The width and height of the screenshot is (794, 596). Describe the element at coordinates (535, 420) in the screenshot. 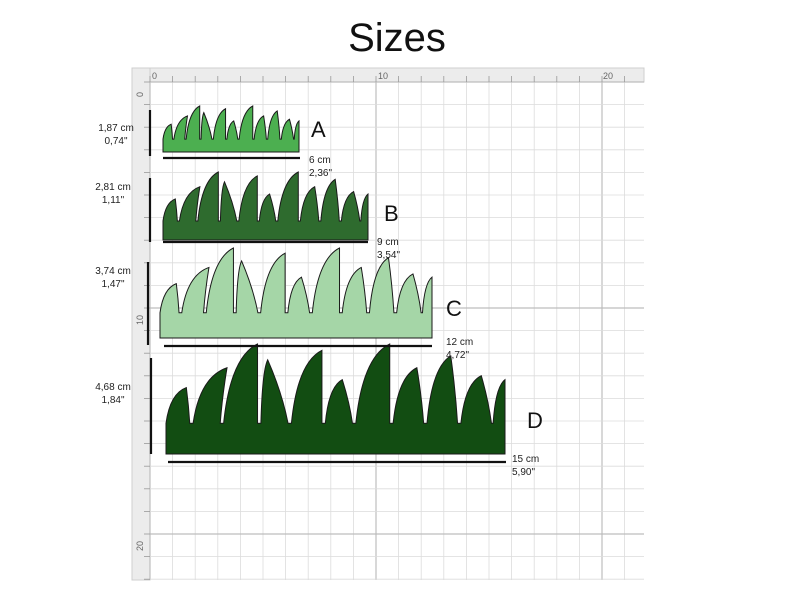

I see `letter-d: D` at that location.